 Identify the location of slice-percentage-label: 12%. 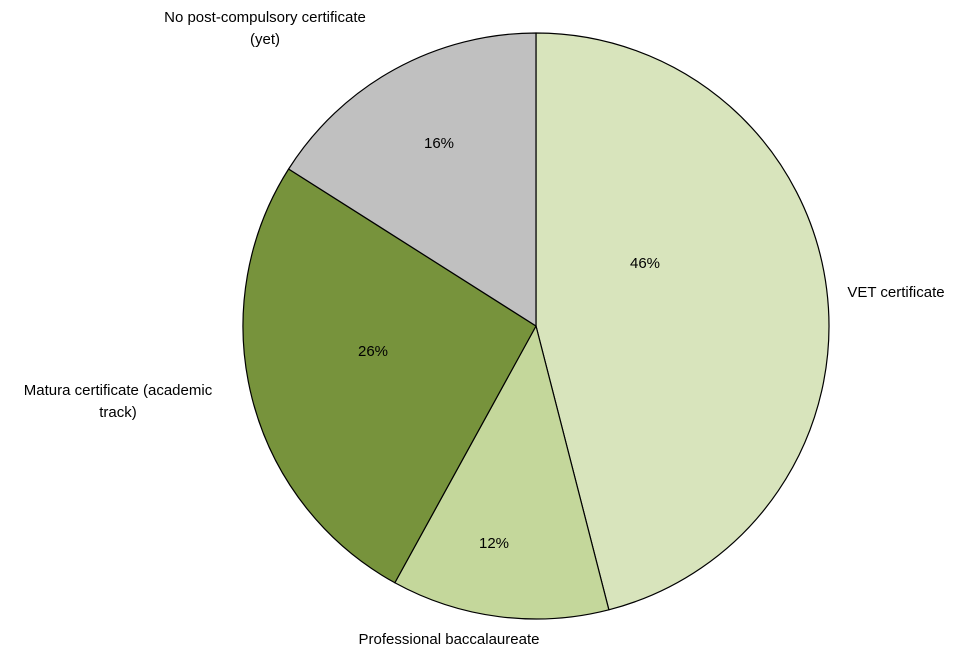
(494, 543).